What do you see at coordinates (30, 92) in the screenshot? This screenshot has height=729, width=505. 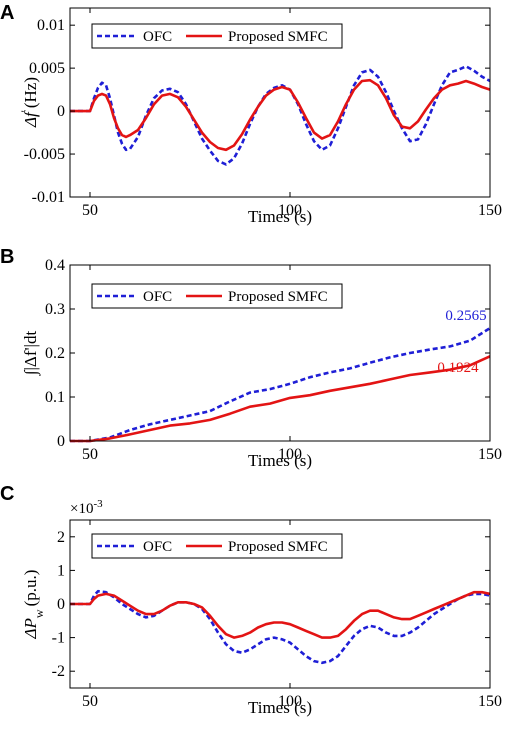 I see `panel-a-ylabel-unit: (Hz)` at bounding box center [30, 92].